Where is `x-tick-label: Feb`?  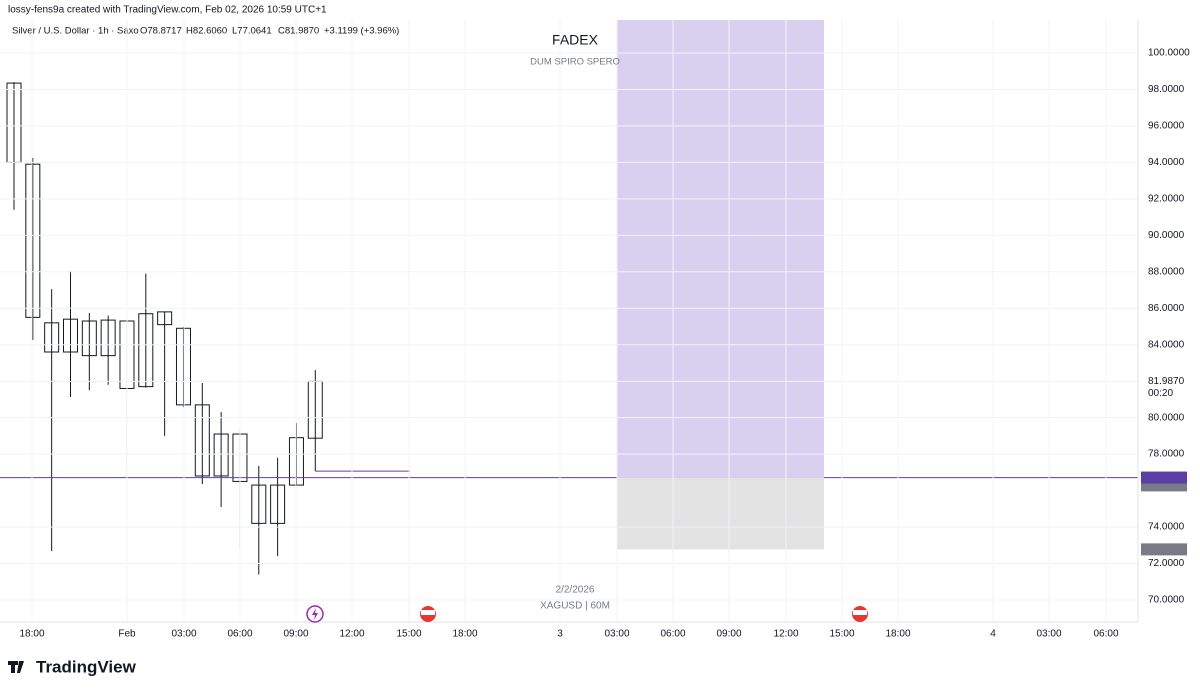
x-tick-label: Feb is located at coordinates (127, 634).